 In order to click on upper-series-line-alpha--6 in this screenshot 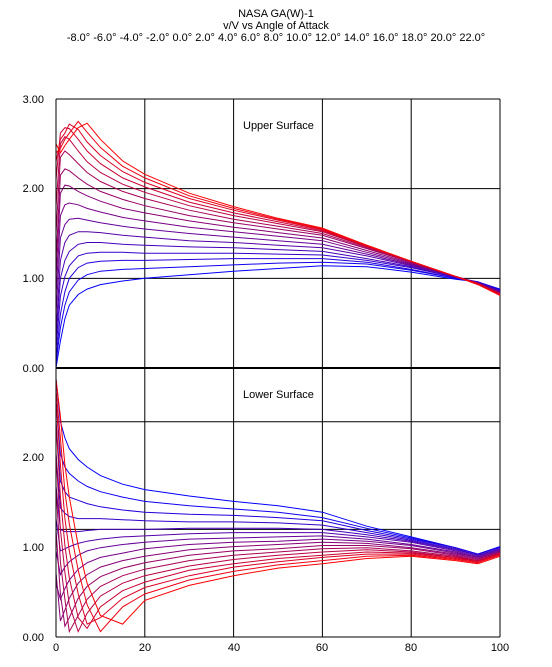, I will do `click(278, 312)`.